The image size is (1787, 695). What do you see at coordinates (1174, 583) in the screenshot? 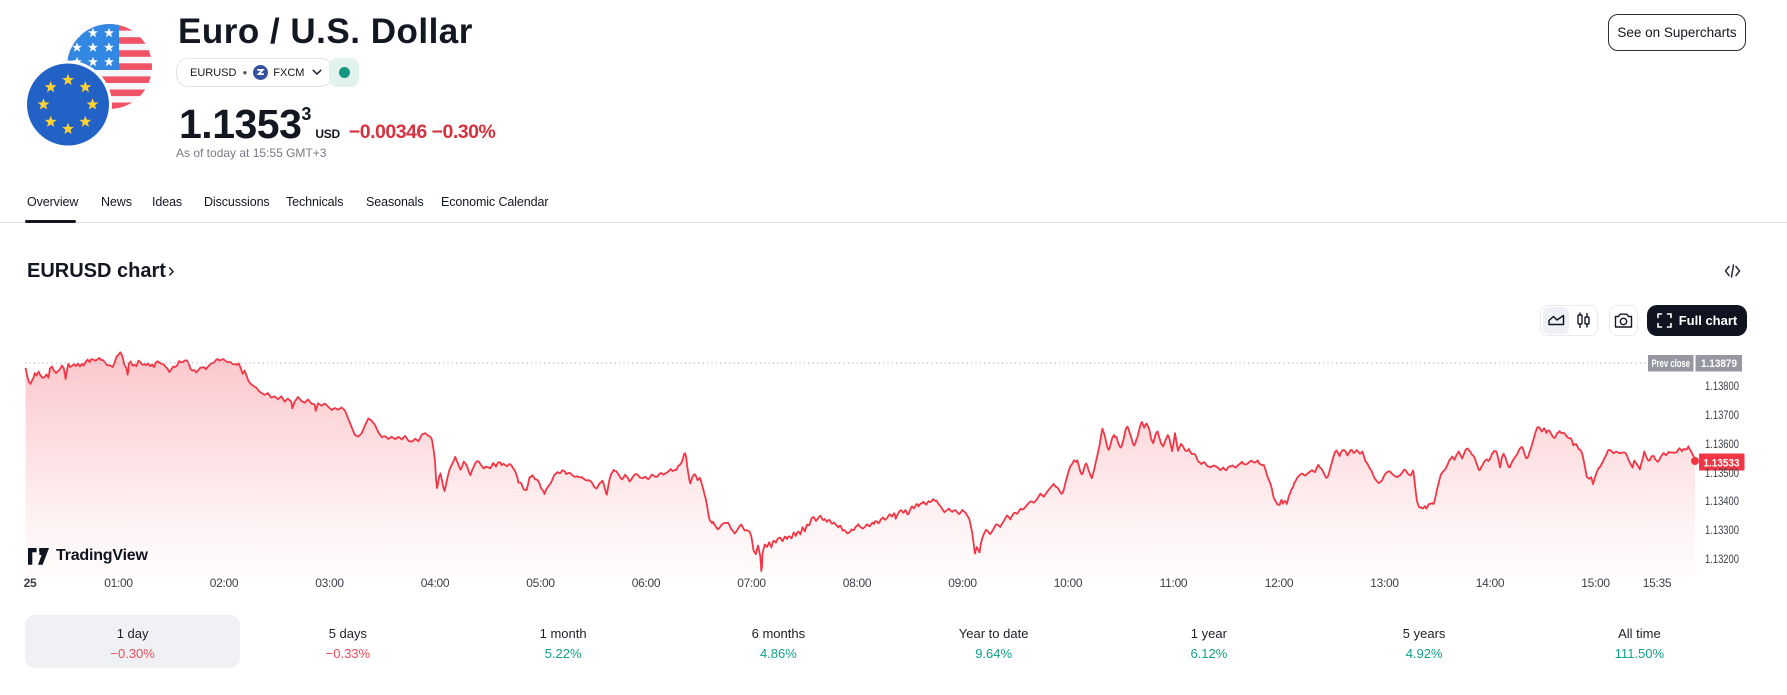
I see `svg-text: 11:00` at bounding box center [1174, 583].